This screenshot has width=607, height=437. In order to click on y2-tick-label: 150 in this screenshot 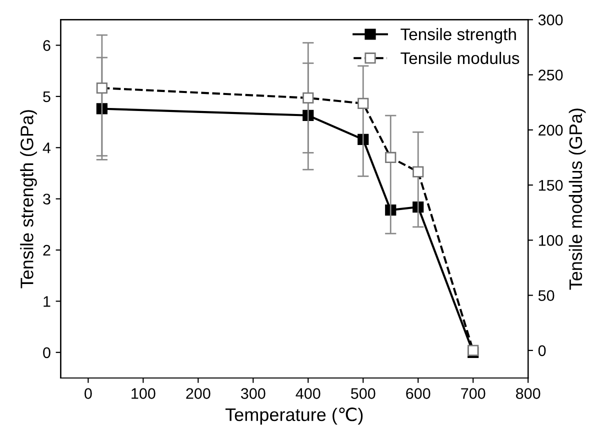, I will do `click(550, 185)`.